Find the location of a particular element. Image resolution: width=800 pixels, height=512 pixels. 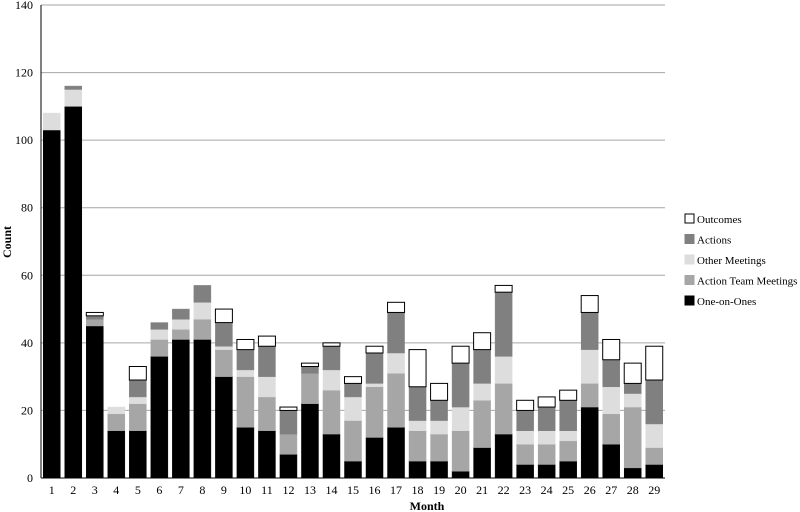

x-tick-label: 13 is located at coordinates (310, 490).